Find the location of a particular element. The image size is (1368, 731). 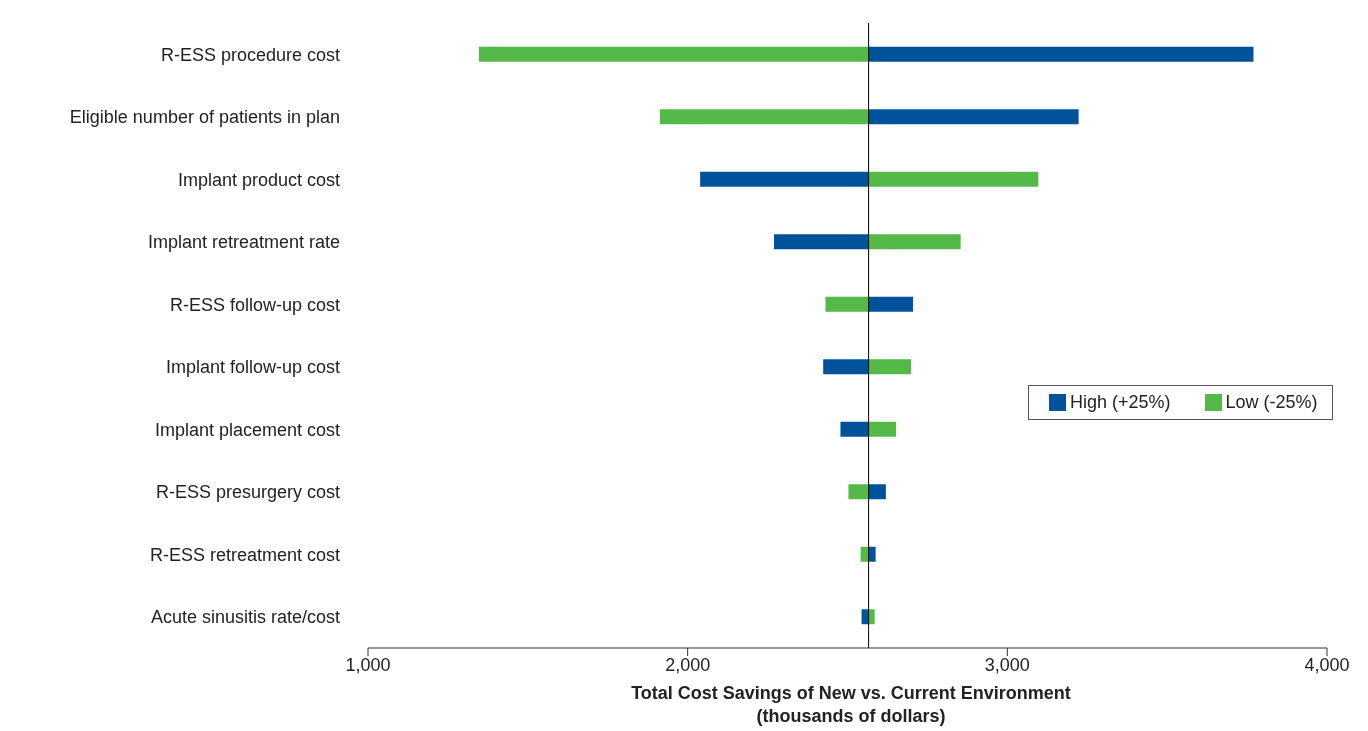

y-tick-label: R-ESS procedure cost is located at coordinates (250, 54).